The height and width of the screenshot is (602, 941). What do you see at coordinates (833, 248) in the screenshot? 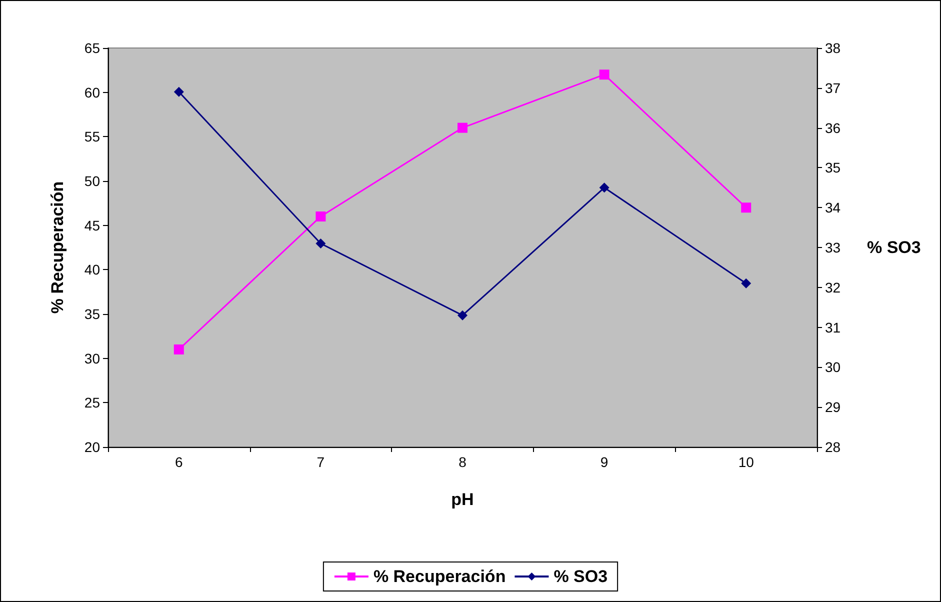
I see `y2-tick-label: 33` at bounding box center [833, 248].